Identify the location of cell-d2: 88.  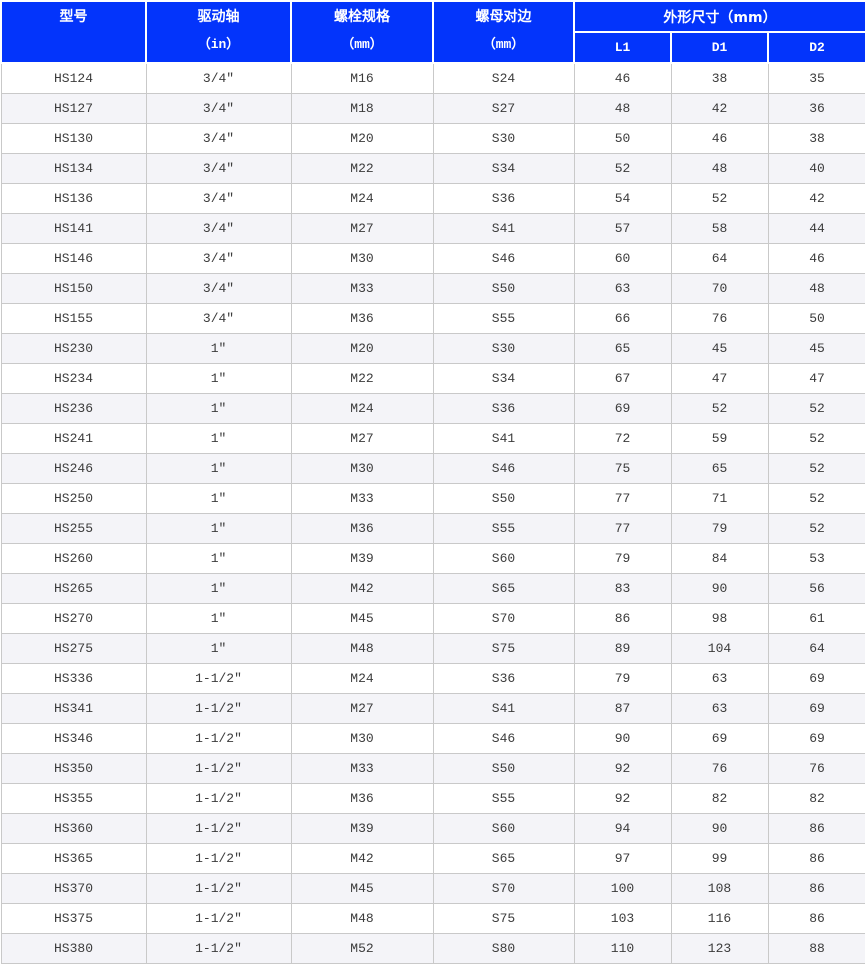
(816, 948).